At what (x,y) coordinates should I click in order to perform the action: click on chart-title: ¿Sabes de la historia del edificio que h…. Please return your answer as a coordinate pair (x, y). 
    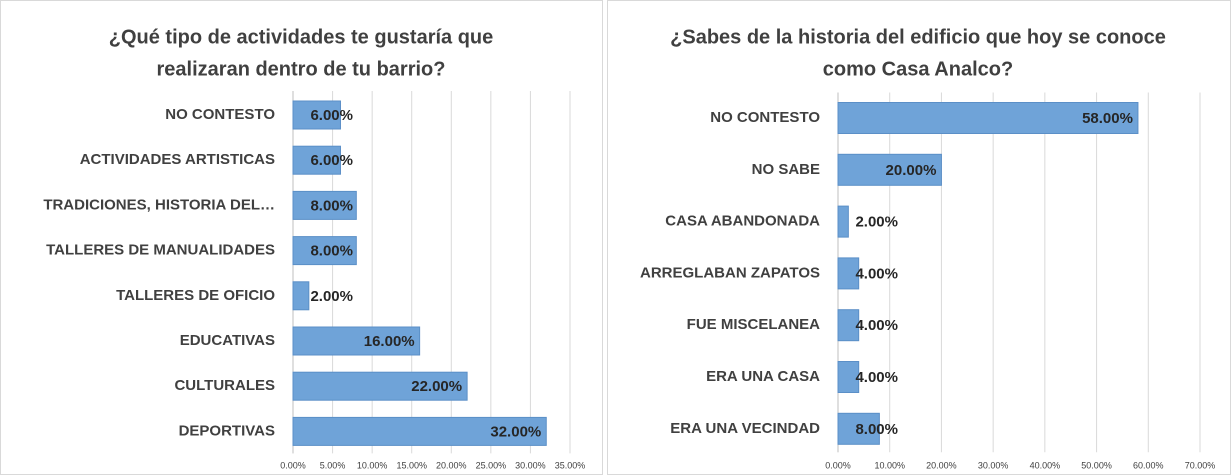
    Looking at the image, I should click on (918, 37).